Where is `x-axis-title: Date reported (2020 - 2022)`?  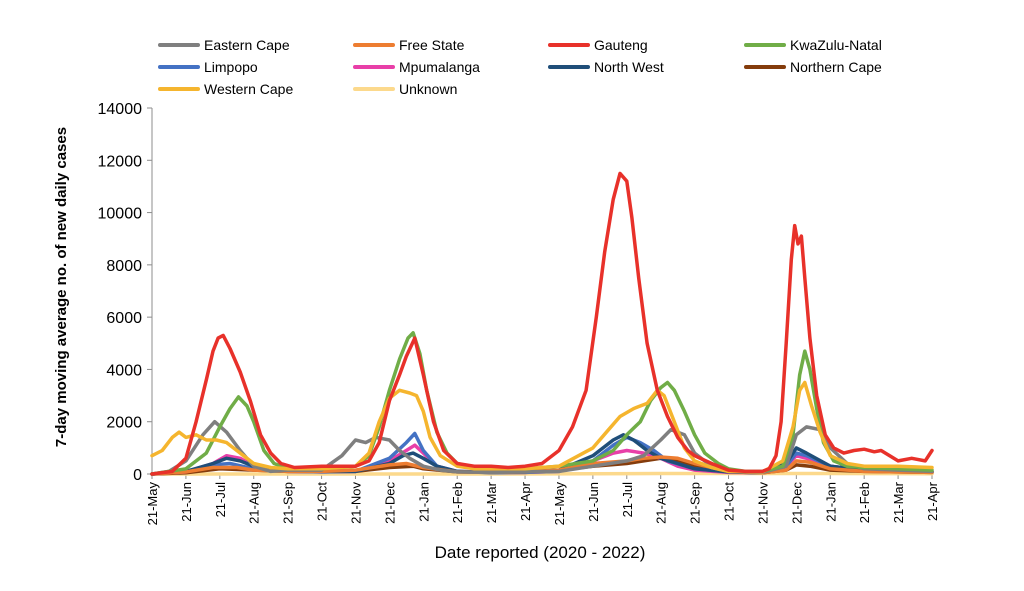
x-axis-title: Date reported (2020 - 2022) is located at coordinates (540, 552).